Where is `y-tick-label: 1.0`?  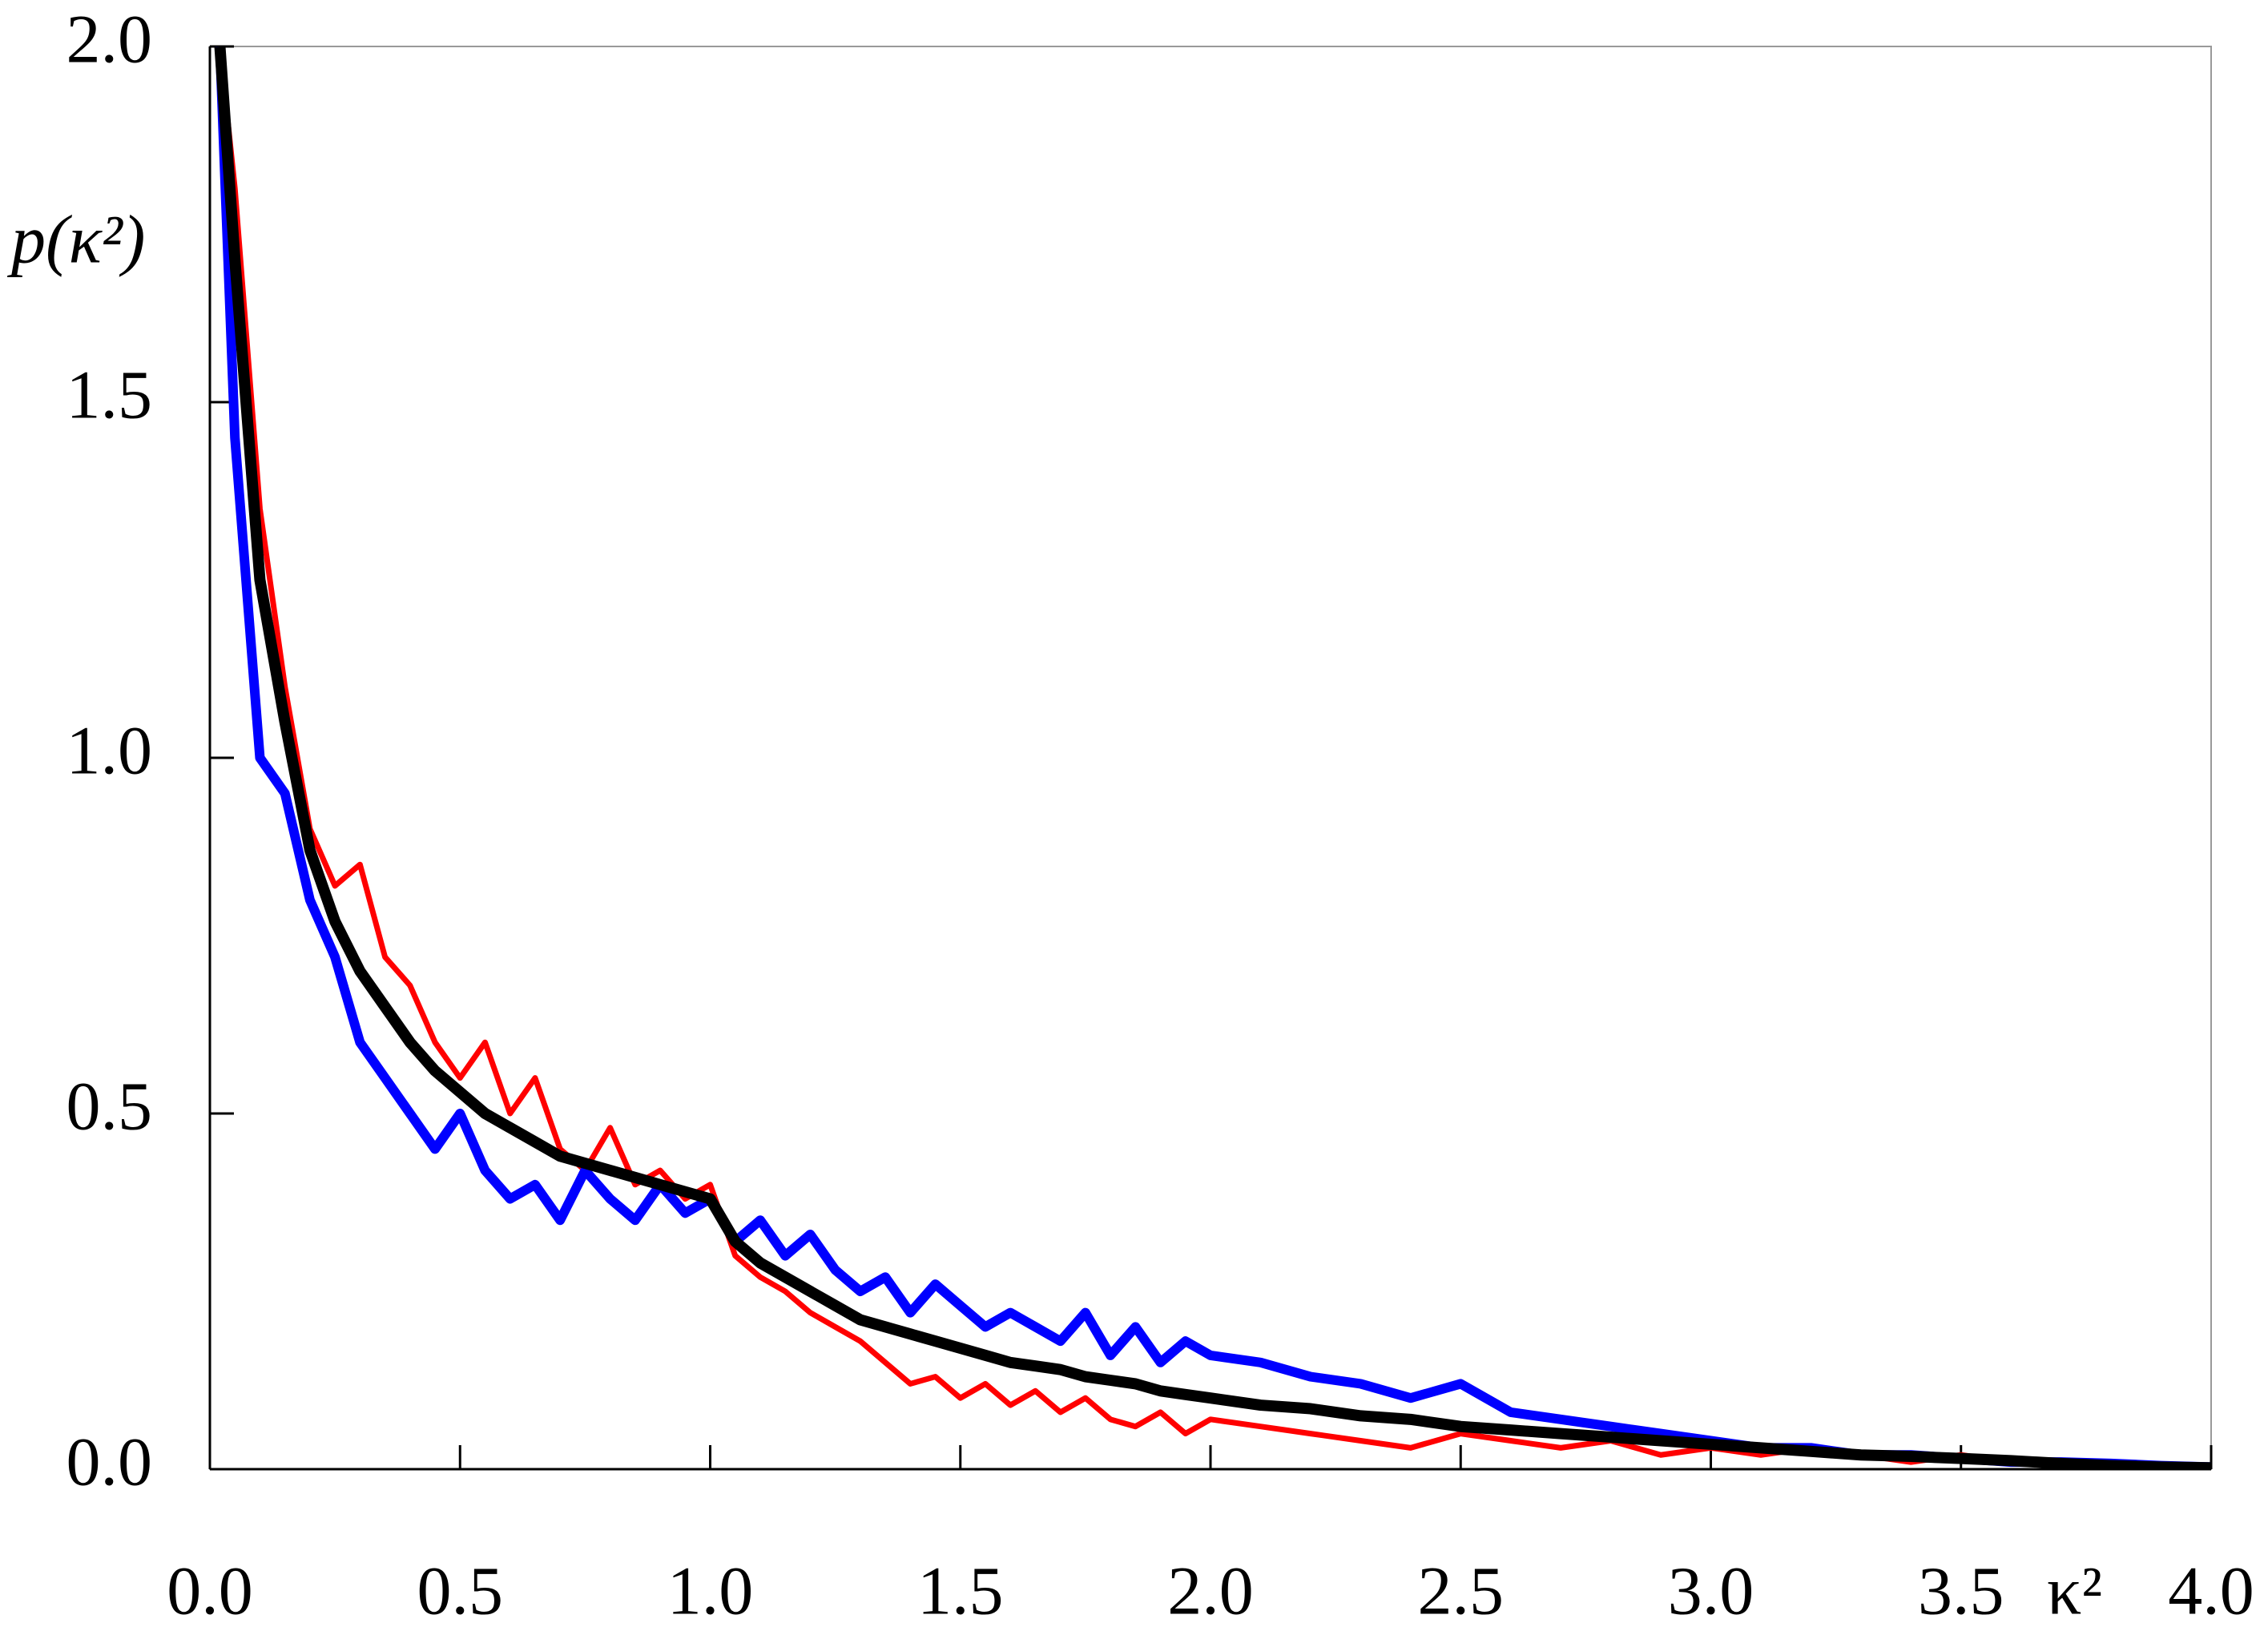
y-tick-label: 1.0 is located at coordinates (109, 750).